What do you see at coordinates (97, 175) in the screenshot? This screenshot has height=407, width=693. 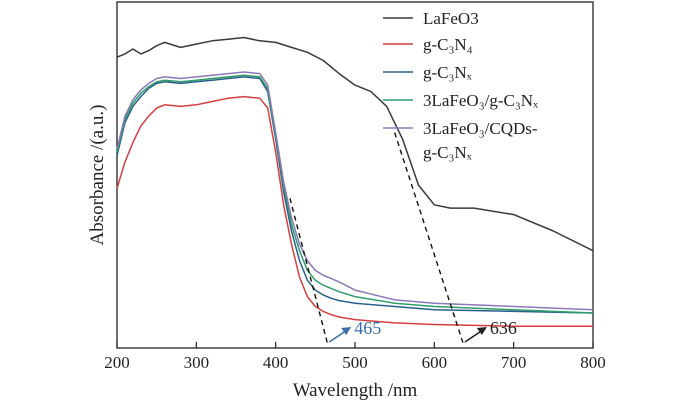 I see `y-axis-title: Absorbance /(a.u.)` at bounding box center [97, 175].